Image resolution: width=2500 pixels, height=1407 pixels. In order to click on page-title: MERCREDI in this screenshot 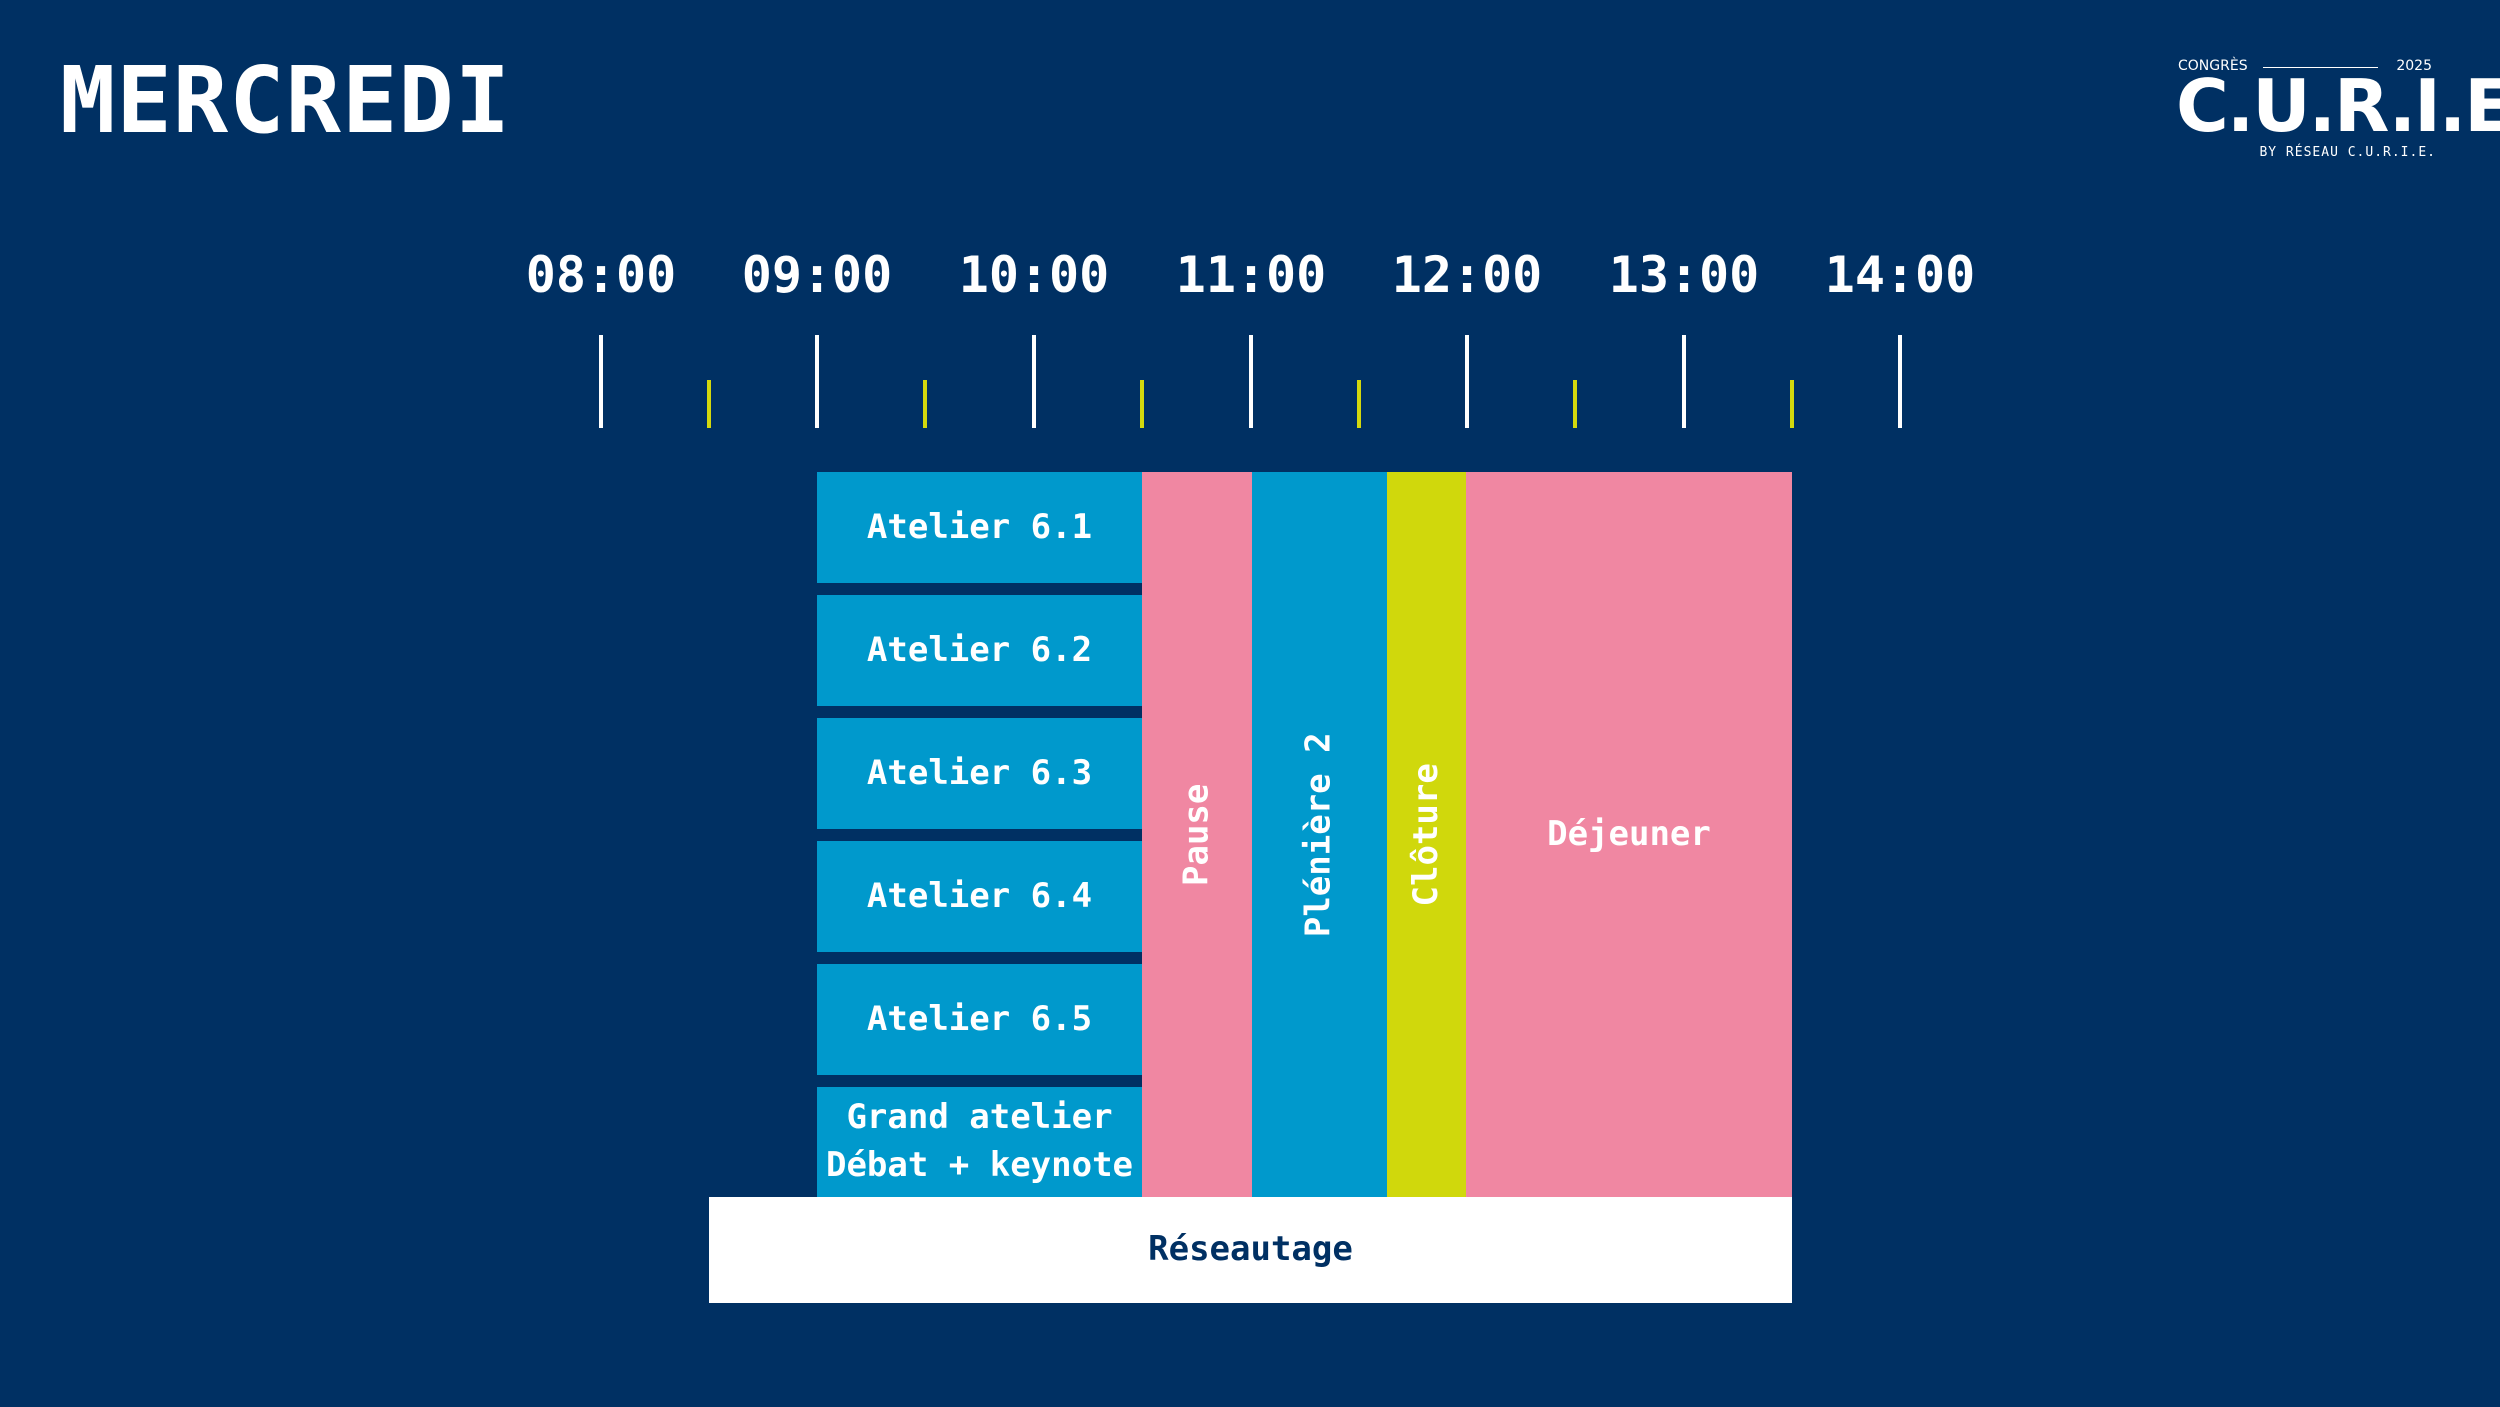, I will do `click(286, 100)`.